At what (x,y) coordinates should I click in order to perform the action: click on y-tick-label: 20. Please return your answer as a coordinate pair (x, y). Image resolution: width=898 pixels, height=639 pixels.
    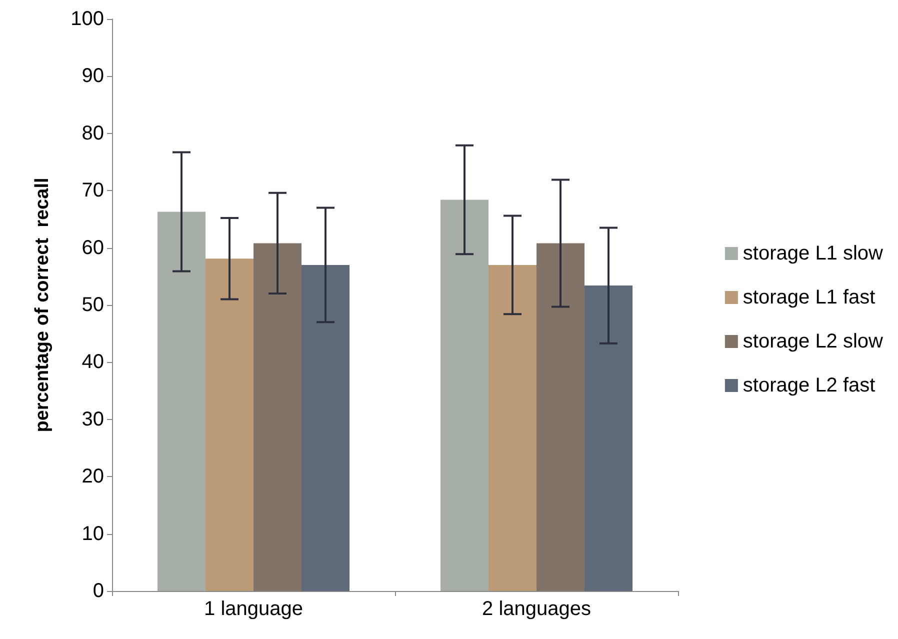
    Looking at the image, I should click on (93, 477).